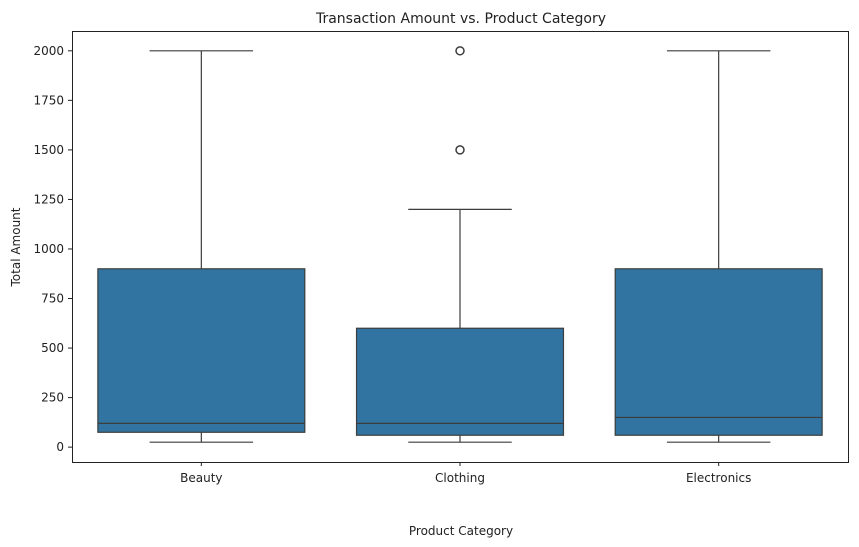  Describe the element at coordinates (48, 150) in the screenshot. I see `y-tick-label: 1500` at that location.